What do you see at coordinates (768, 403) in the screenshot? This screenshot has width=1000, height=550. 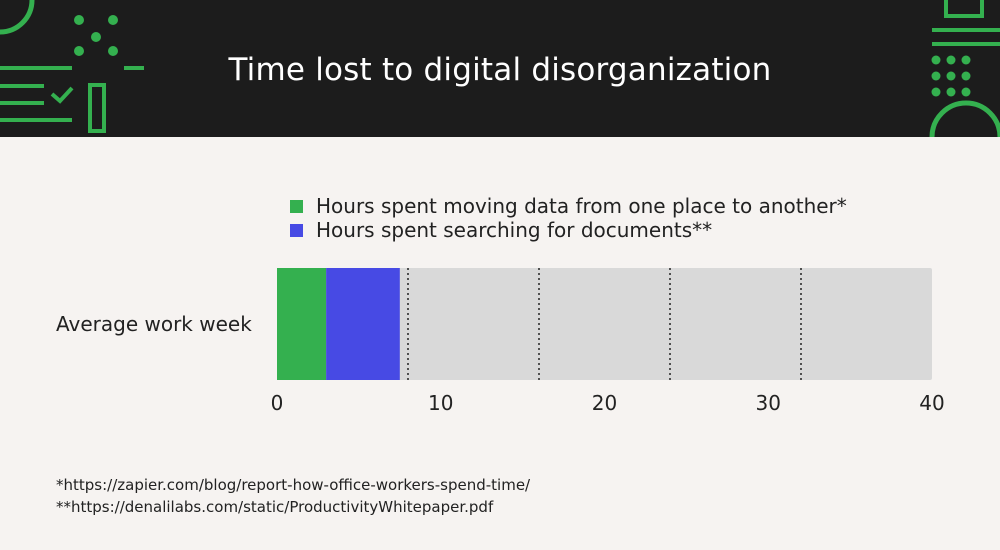 I see `x-tick-label: 30` at bounding box center [768, 403].